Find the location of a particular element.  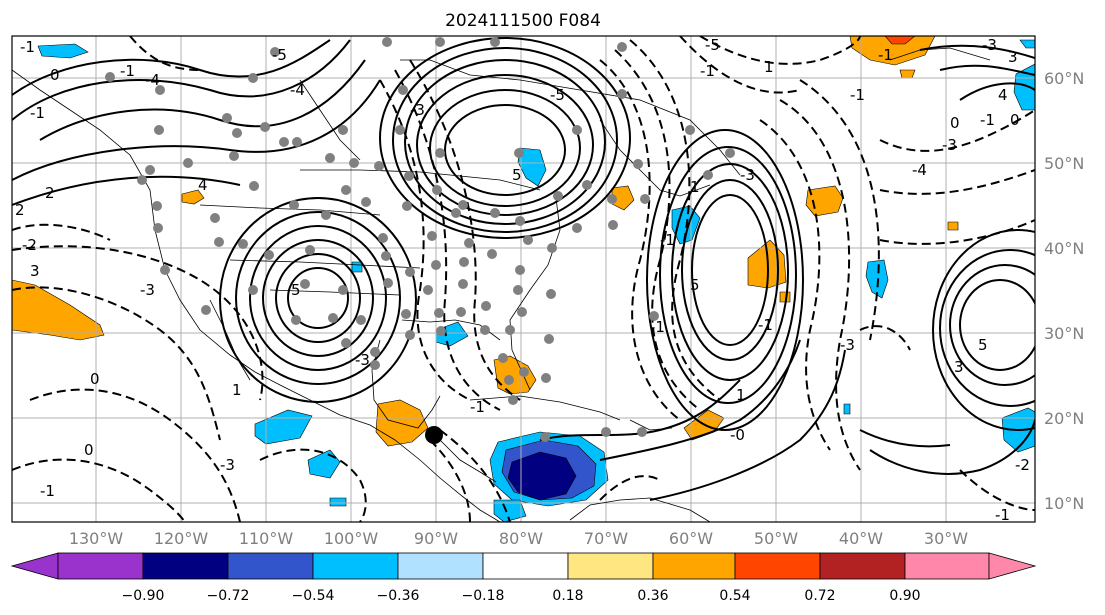

longitude-label: 30°W is located at coordinates (946, 538).